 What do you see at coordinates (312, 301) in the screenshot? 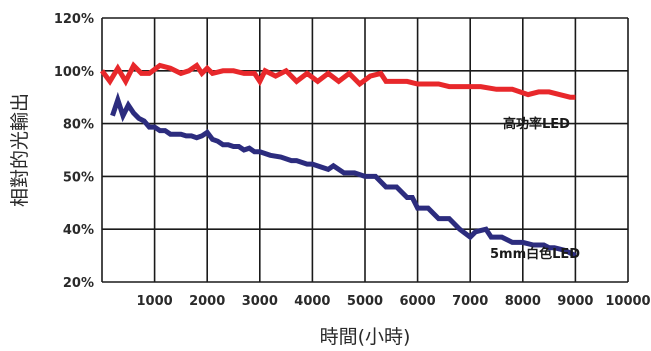
I see `x-tick-label: 4000` at bounding box center [312, 301].